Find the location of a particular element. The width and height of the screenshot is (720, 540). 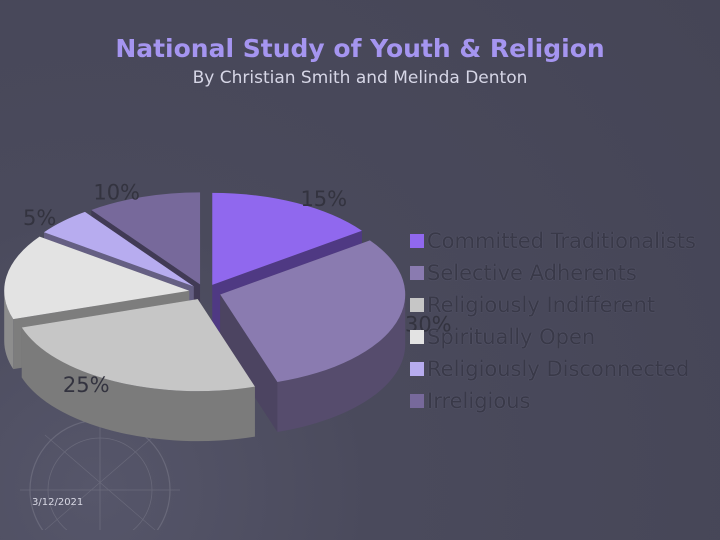

pie-data-label: 25% is located at coordinates (86, 385).